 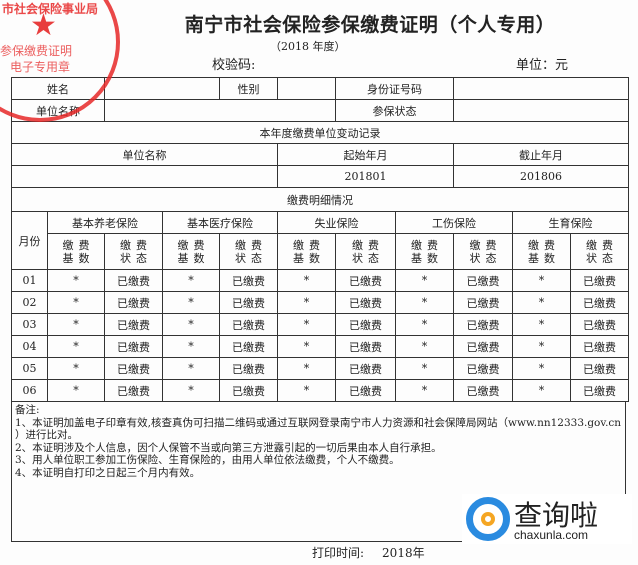 What do you see at coordinates (162, 88) in the screenshot?
I see `name-value` at bounding box center [162, 88].